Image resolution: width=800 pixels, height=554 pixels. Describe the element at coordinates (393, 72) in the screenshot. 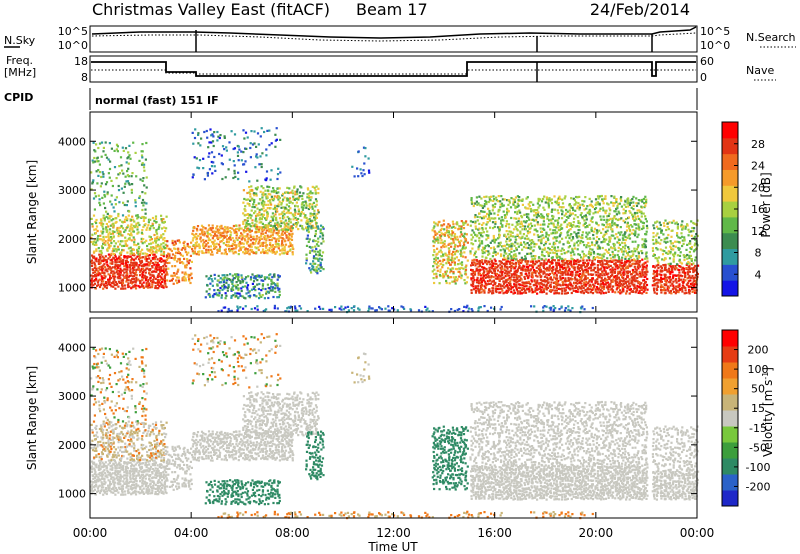

I see `nave-series` at that location.